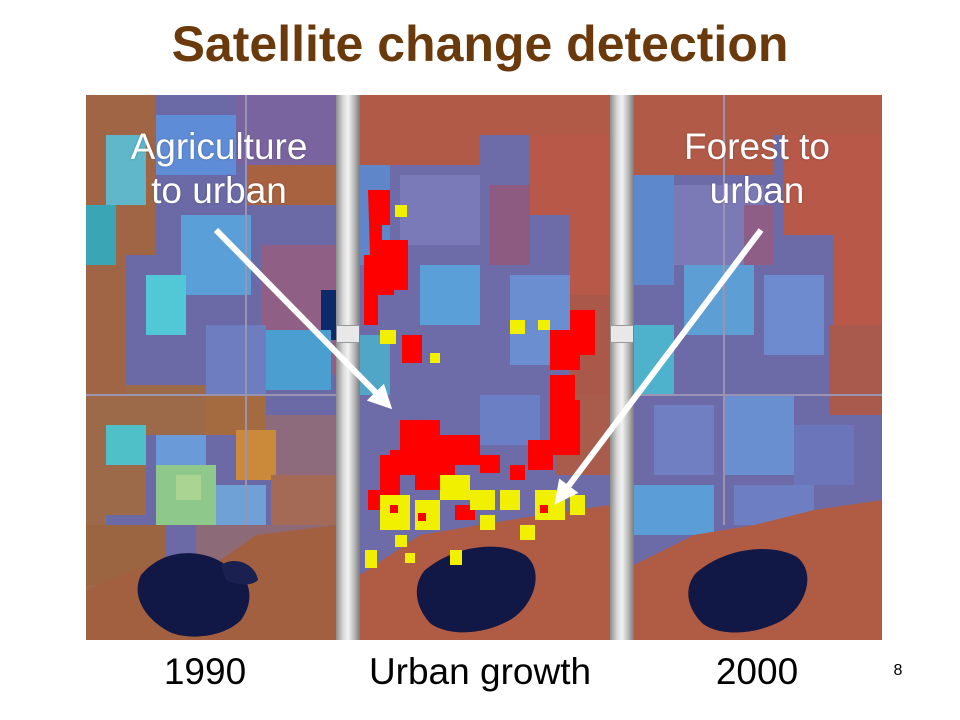 The image size is (960, 720). What do you see at coordinates (898, 670) in the screenshot?
I see `page-number: 8` at bounding box center [898, 670].